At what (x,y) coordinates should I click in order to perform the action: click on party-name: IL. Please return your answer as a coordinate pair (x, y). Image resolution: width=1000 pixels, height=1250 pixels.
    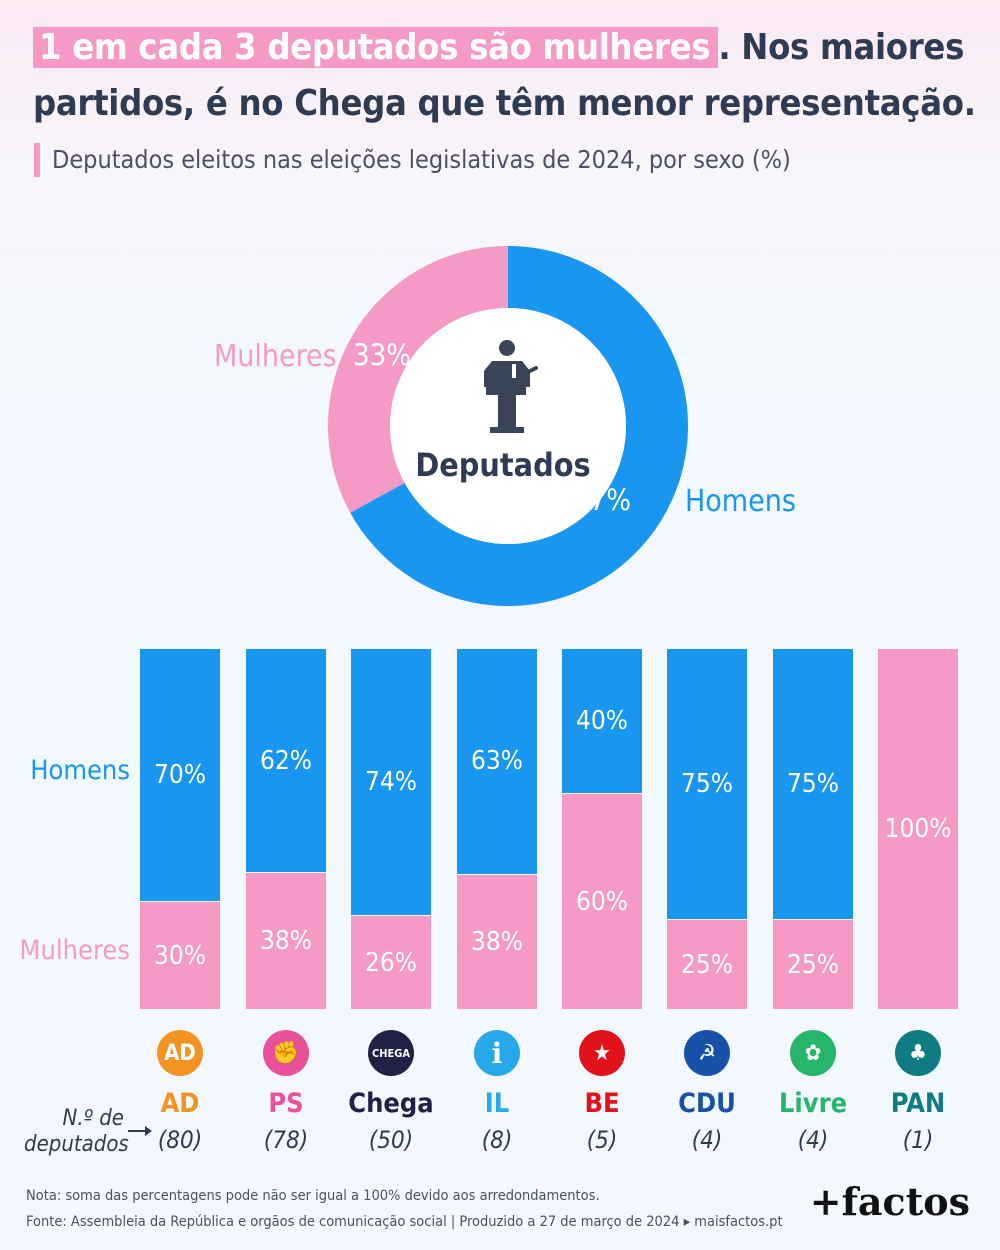
    Looking at the image, I should click on (497, 1103).